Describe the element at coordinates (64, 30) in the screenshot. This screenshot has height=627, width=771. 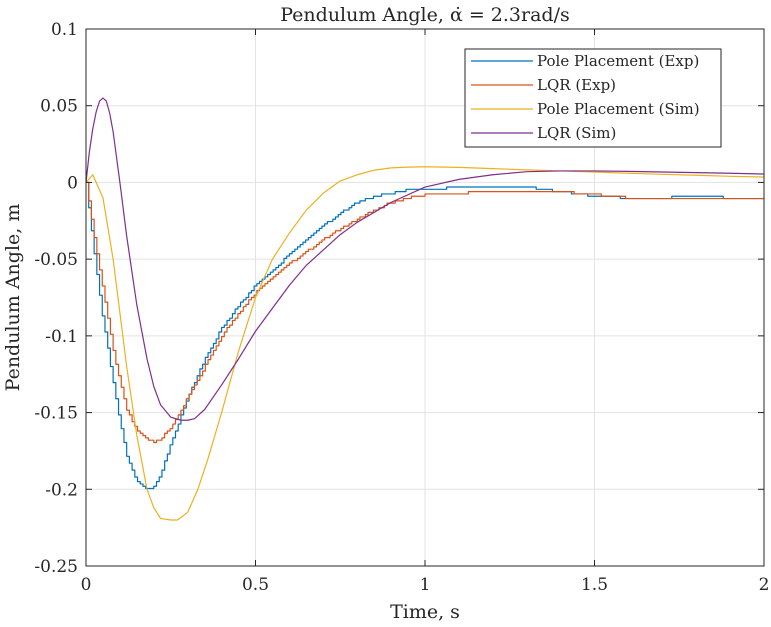
I see `y-tick-label: 0.1` at that location.